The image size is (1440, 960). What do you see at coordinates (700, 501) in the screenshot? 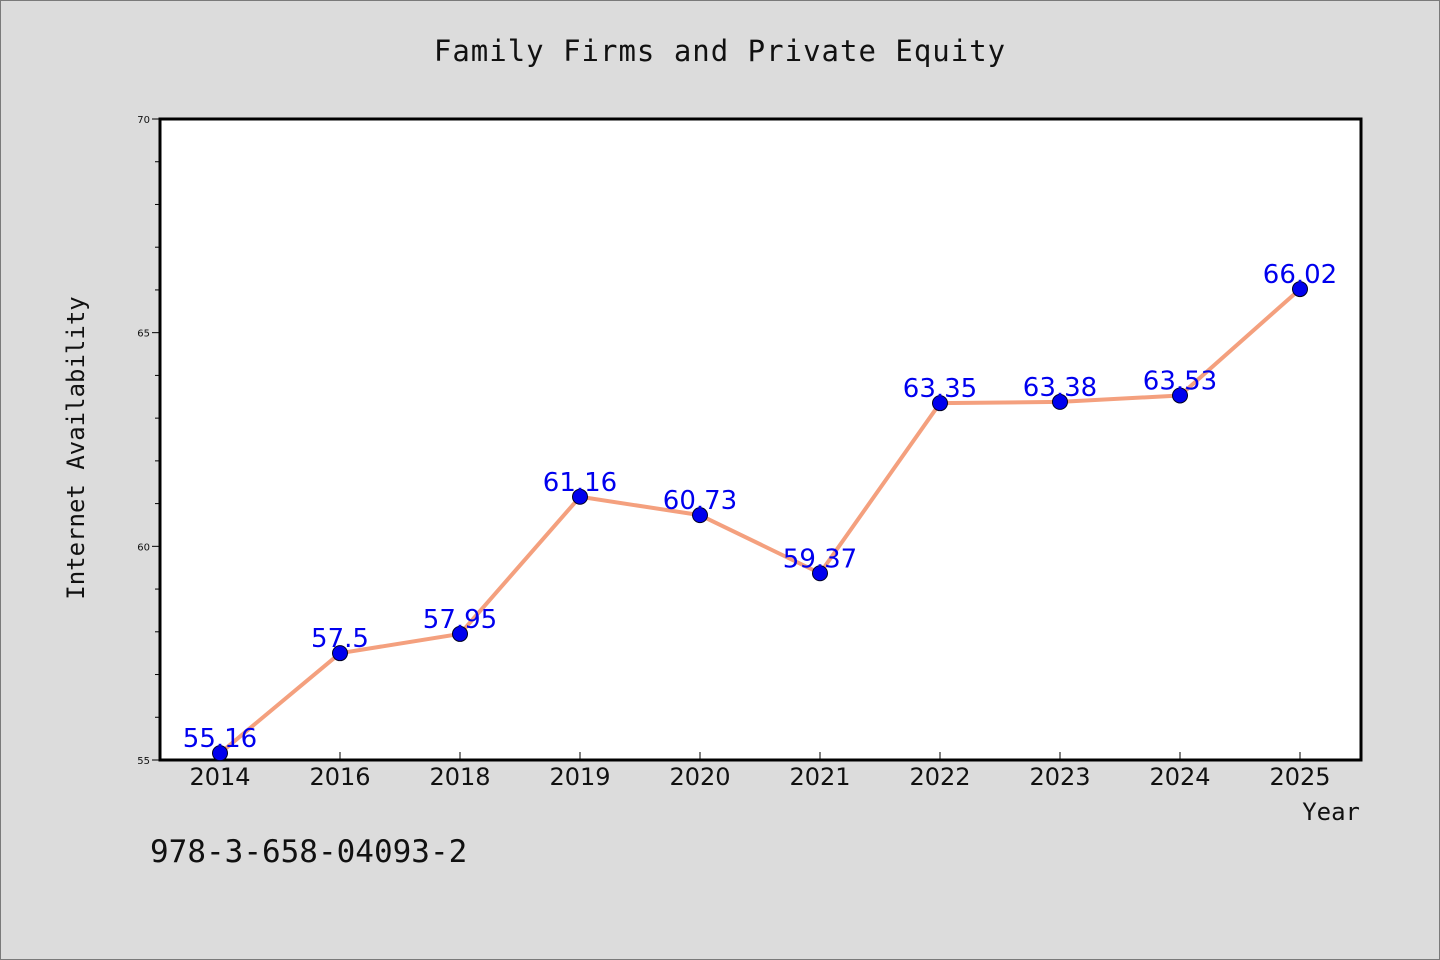
I see `data-label: 60.73` at bounding box center [700, 501].